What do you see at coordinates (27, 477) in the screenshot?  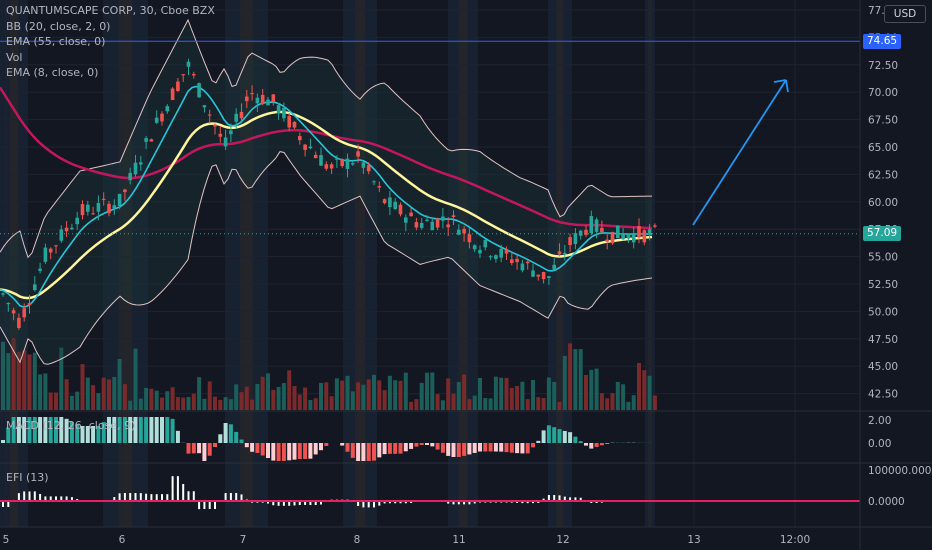 I see `legend-efi: EFI (13)` at bounding box center [27, 477].